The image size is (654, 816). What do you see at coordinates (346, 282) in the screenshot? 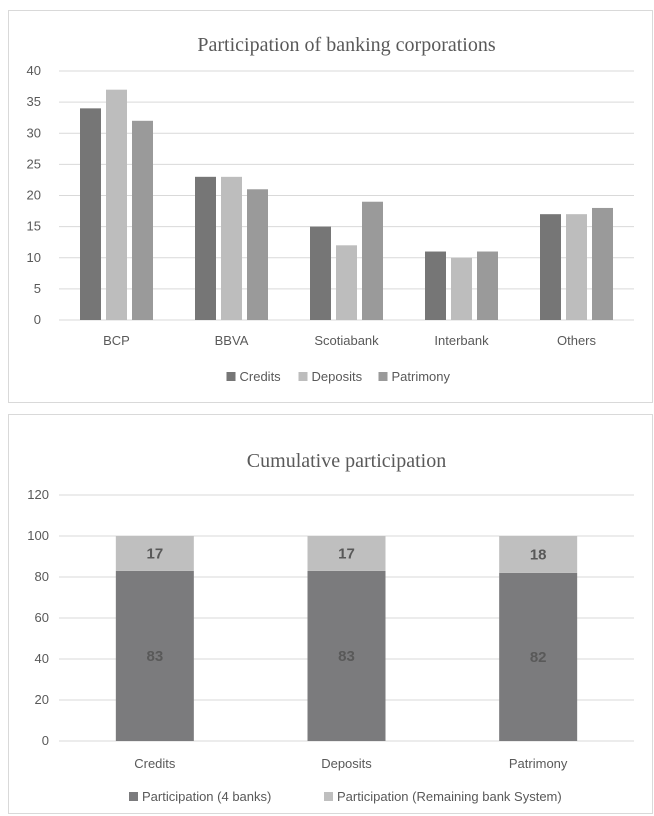
I see `bar-deposits-scotiabank` at bounding box center [346, 282].